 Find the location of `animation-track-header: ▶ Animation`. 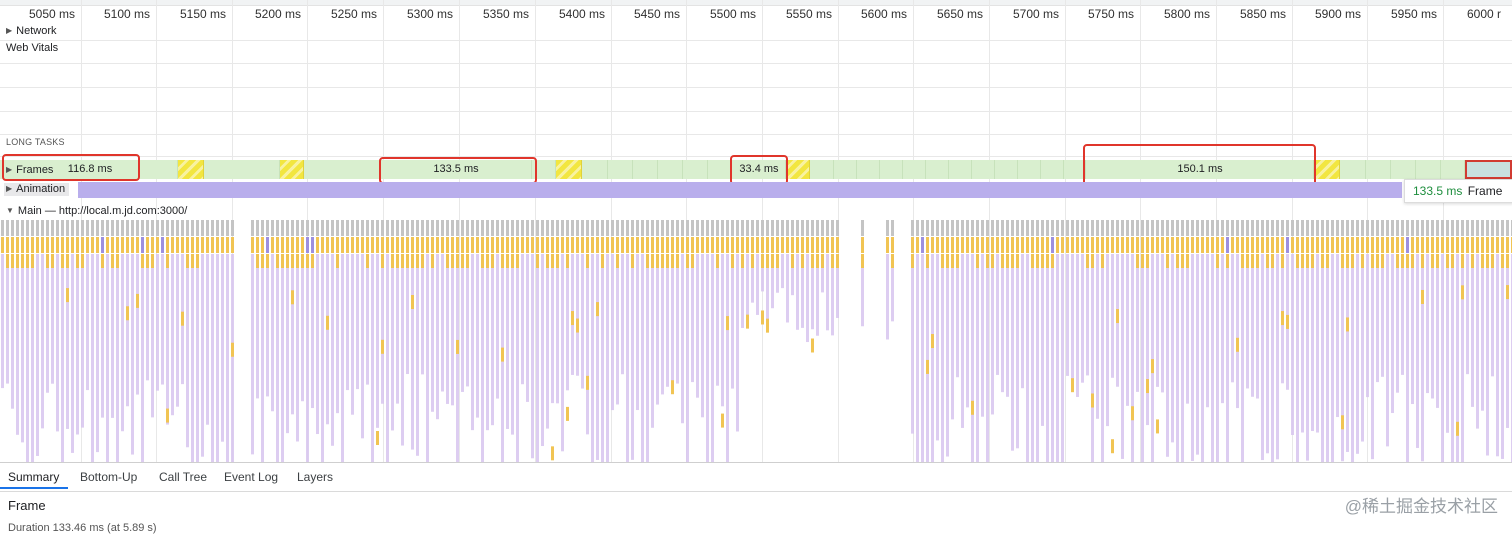

animation-track-header: ▶ Animation is located at coordinates (37, 189).